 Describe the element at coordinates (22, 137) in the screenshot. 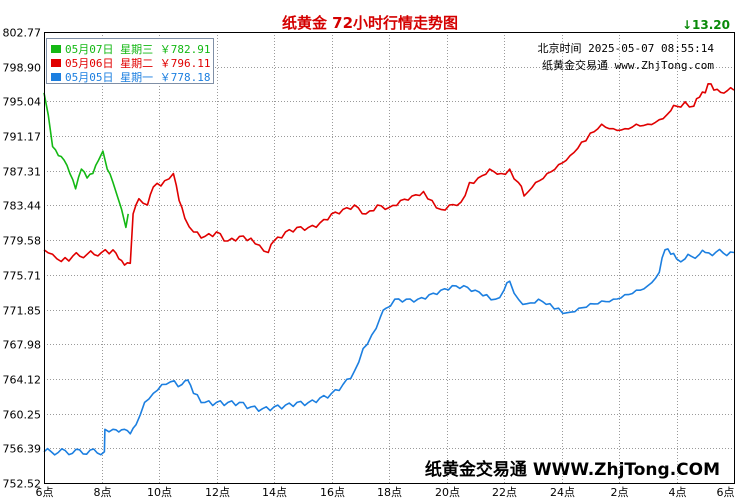

I see `y-tick-label: 791.17` at that location.